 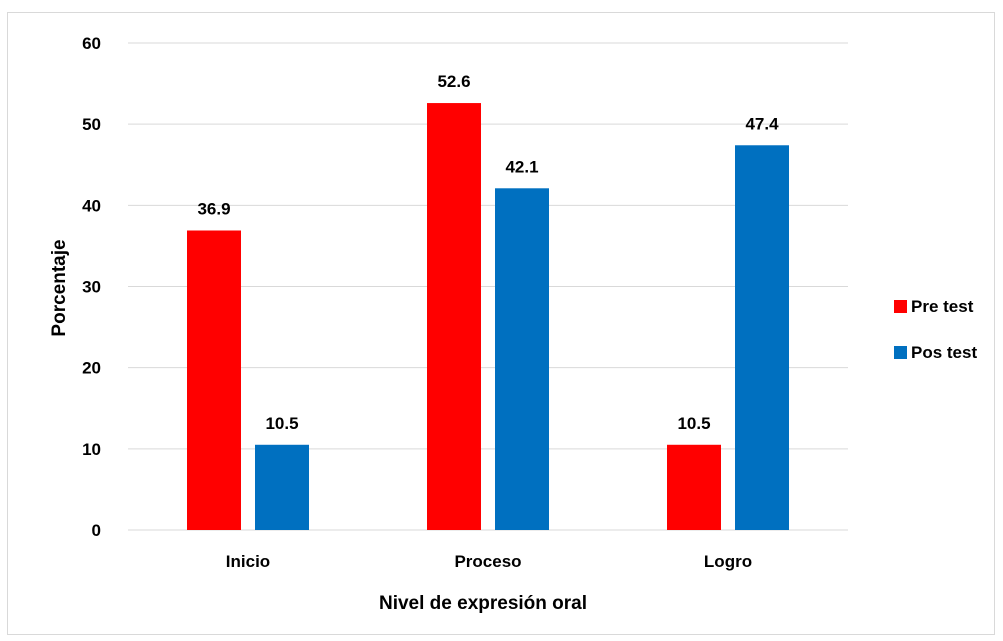 I want to click on data-label: 36.9, so click(x=213, y=208).